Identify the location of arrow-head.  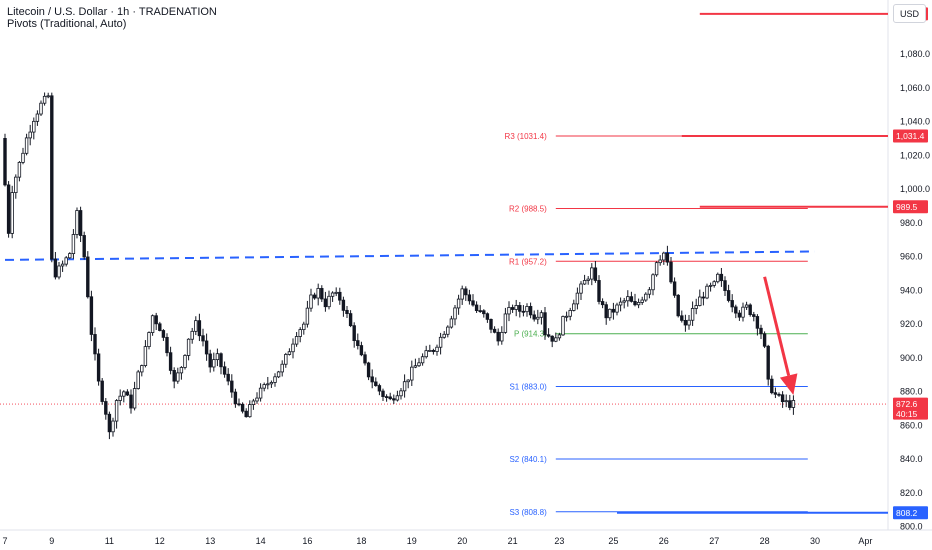
(788, 384).